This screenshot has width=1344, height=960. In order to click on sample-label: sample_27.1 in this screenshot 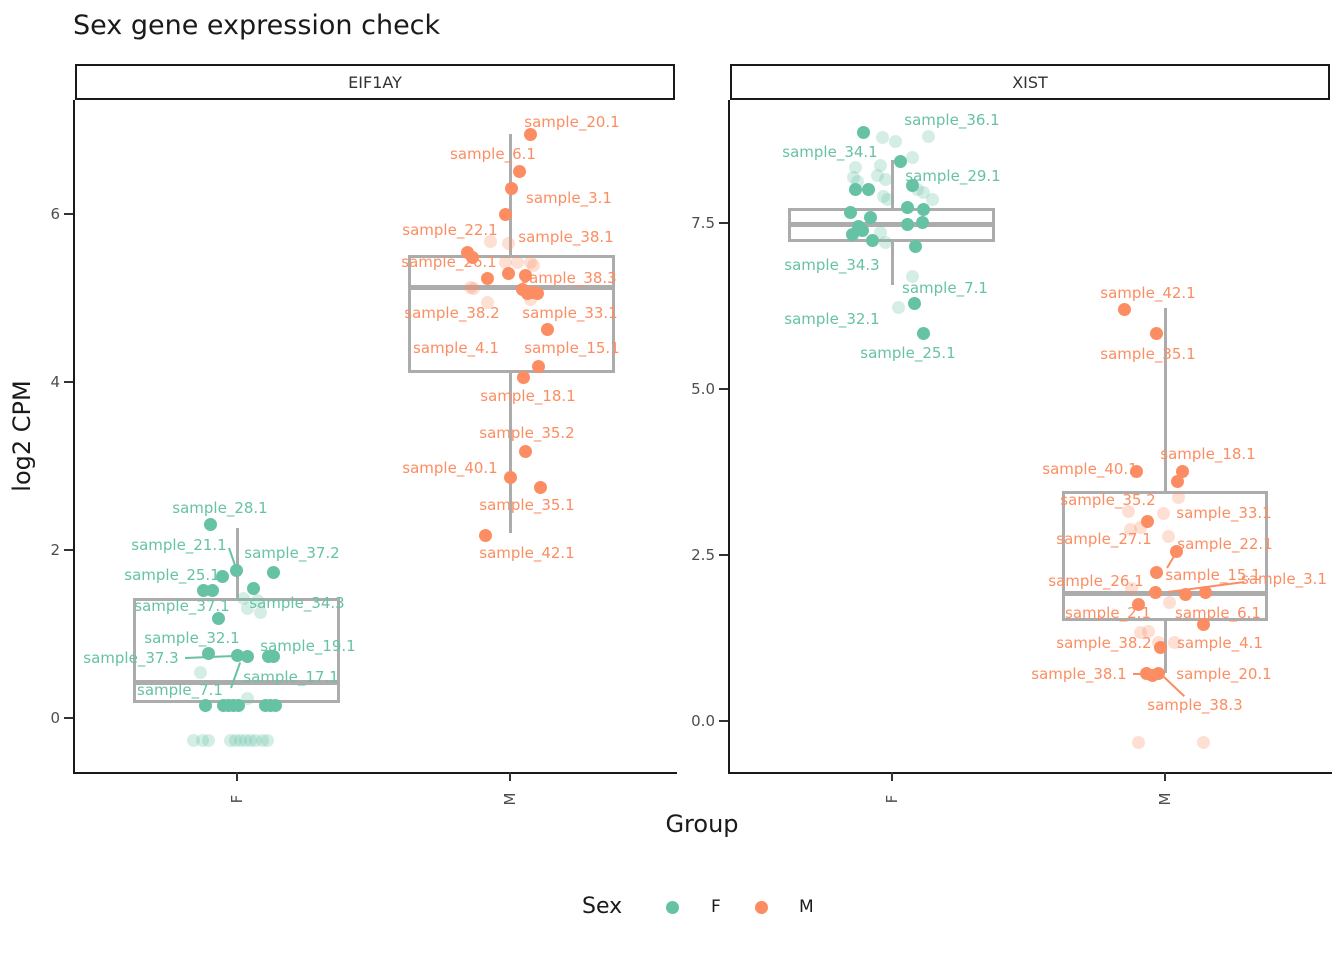, I will do `click(1104, 539)`.